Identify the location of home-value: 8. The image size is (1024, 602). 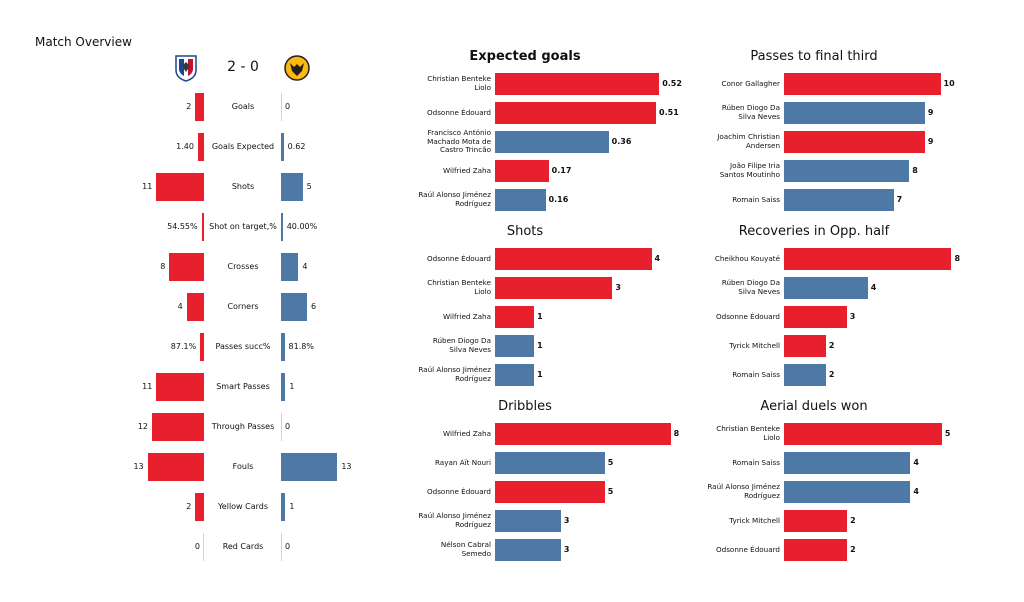
(163, 266).